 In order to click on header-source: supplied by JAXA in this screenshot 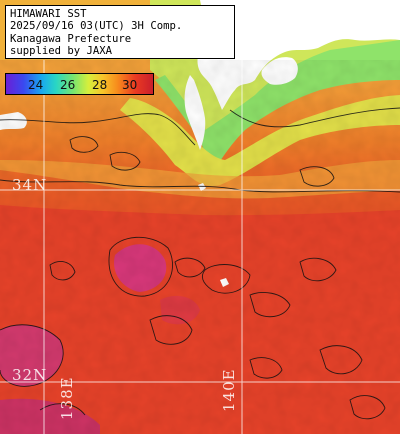, I will do `click(61, 51)`.